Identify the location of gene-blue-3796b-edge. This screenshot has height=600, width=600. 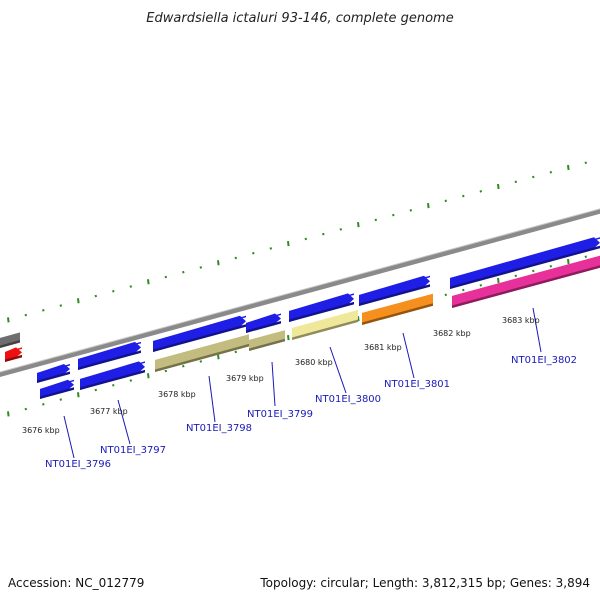
(57, 385).